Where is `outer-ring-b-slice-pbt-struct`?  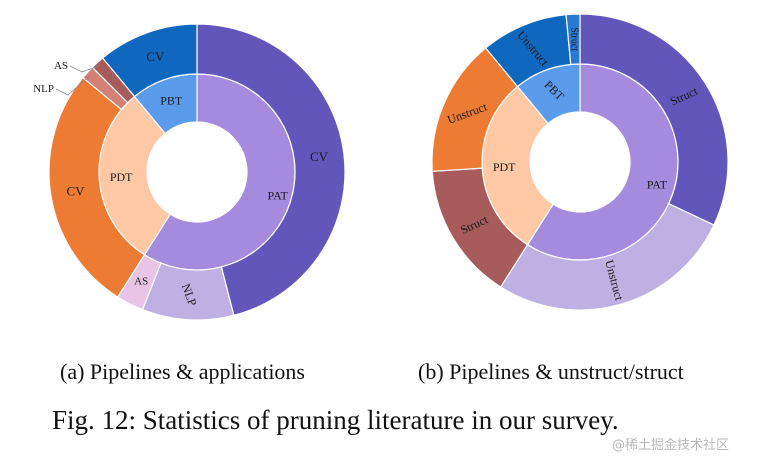 outer-ring-b-slice-pbt-struct is located at coordinates (573, 39).